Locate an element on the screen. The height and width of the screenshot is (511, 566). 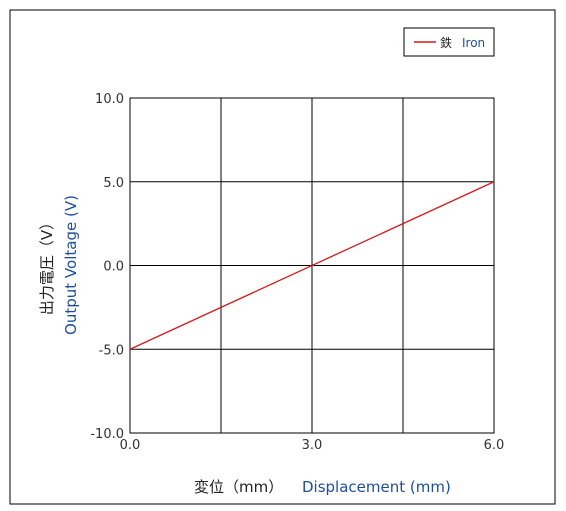
y-axis-label-jp: 出力電圧（V） is located at coordinates (47, 265).